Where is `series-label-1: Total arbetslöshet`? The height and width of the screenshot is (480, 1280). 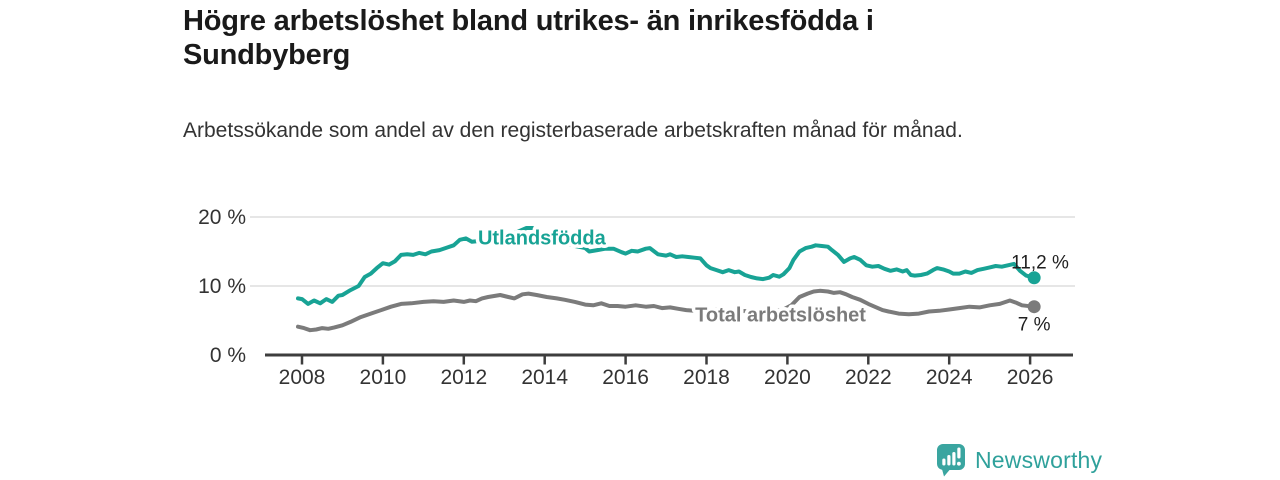
series-label-1: Total arbetslöshet is located at coordinates (780, 315).